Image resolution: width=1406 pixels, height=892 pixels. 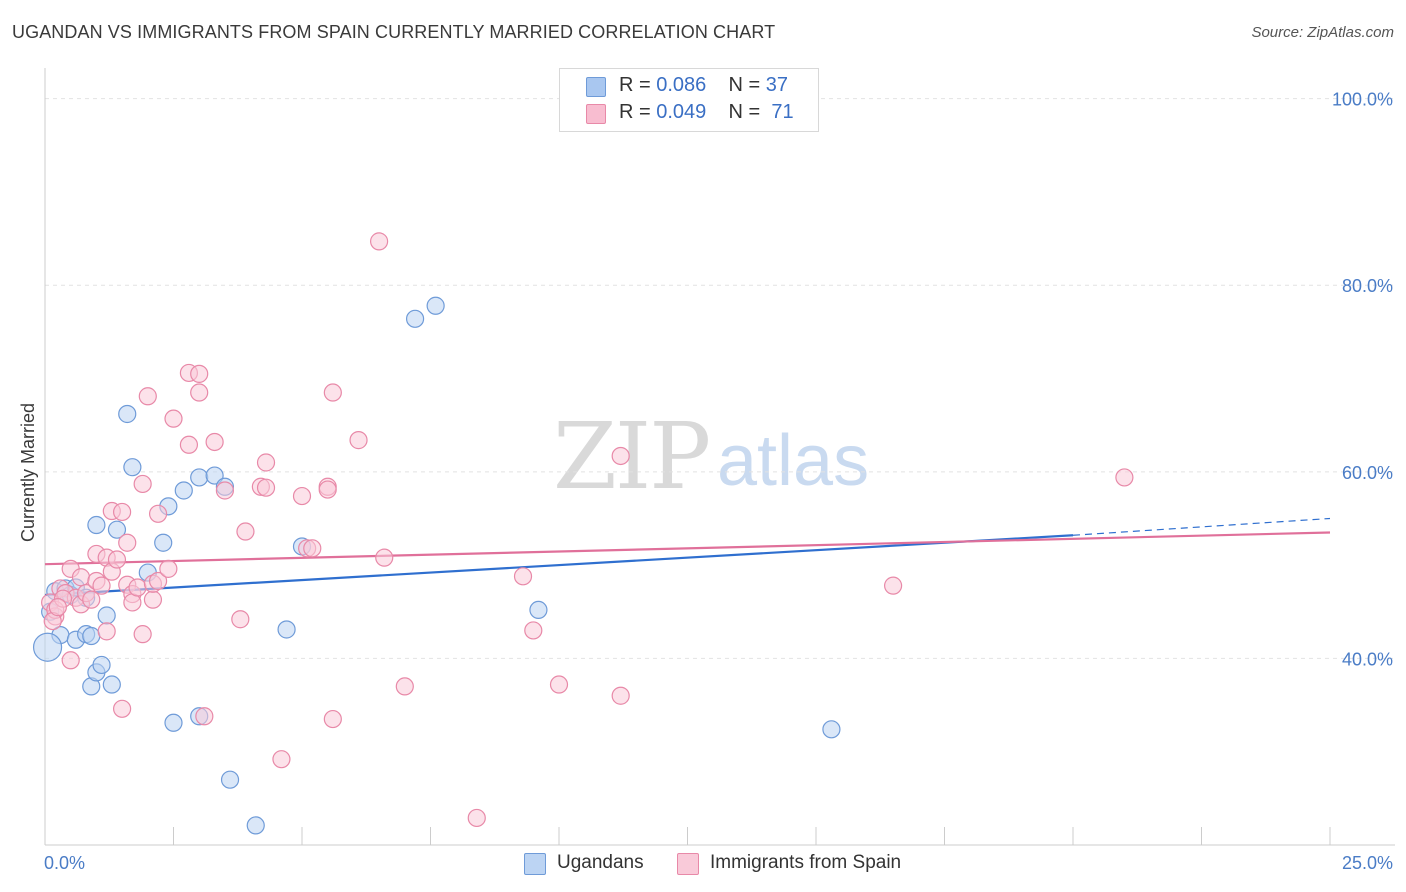 I want to click on y-tick-label: 80.0%, so click(x=1367, y=286).